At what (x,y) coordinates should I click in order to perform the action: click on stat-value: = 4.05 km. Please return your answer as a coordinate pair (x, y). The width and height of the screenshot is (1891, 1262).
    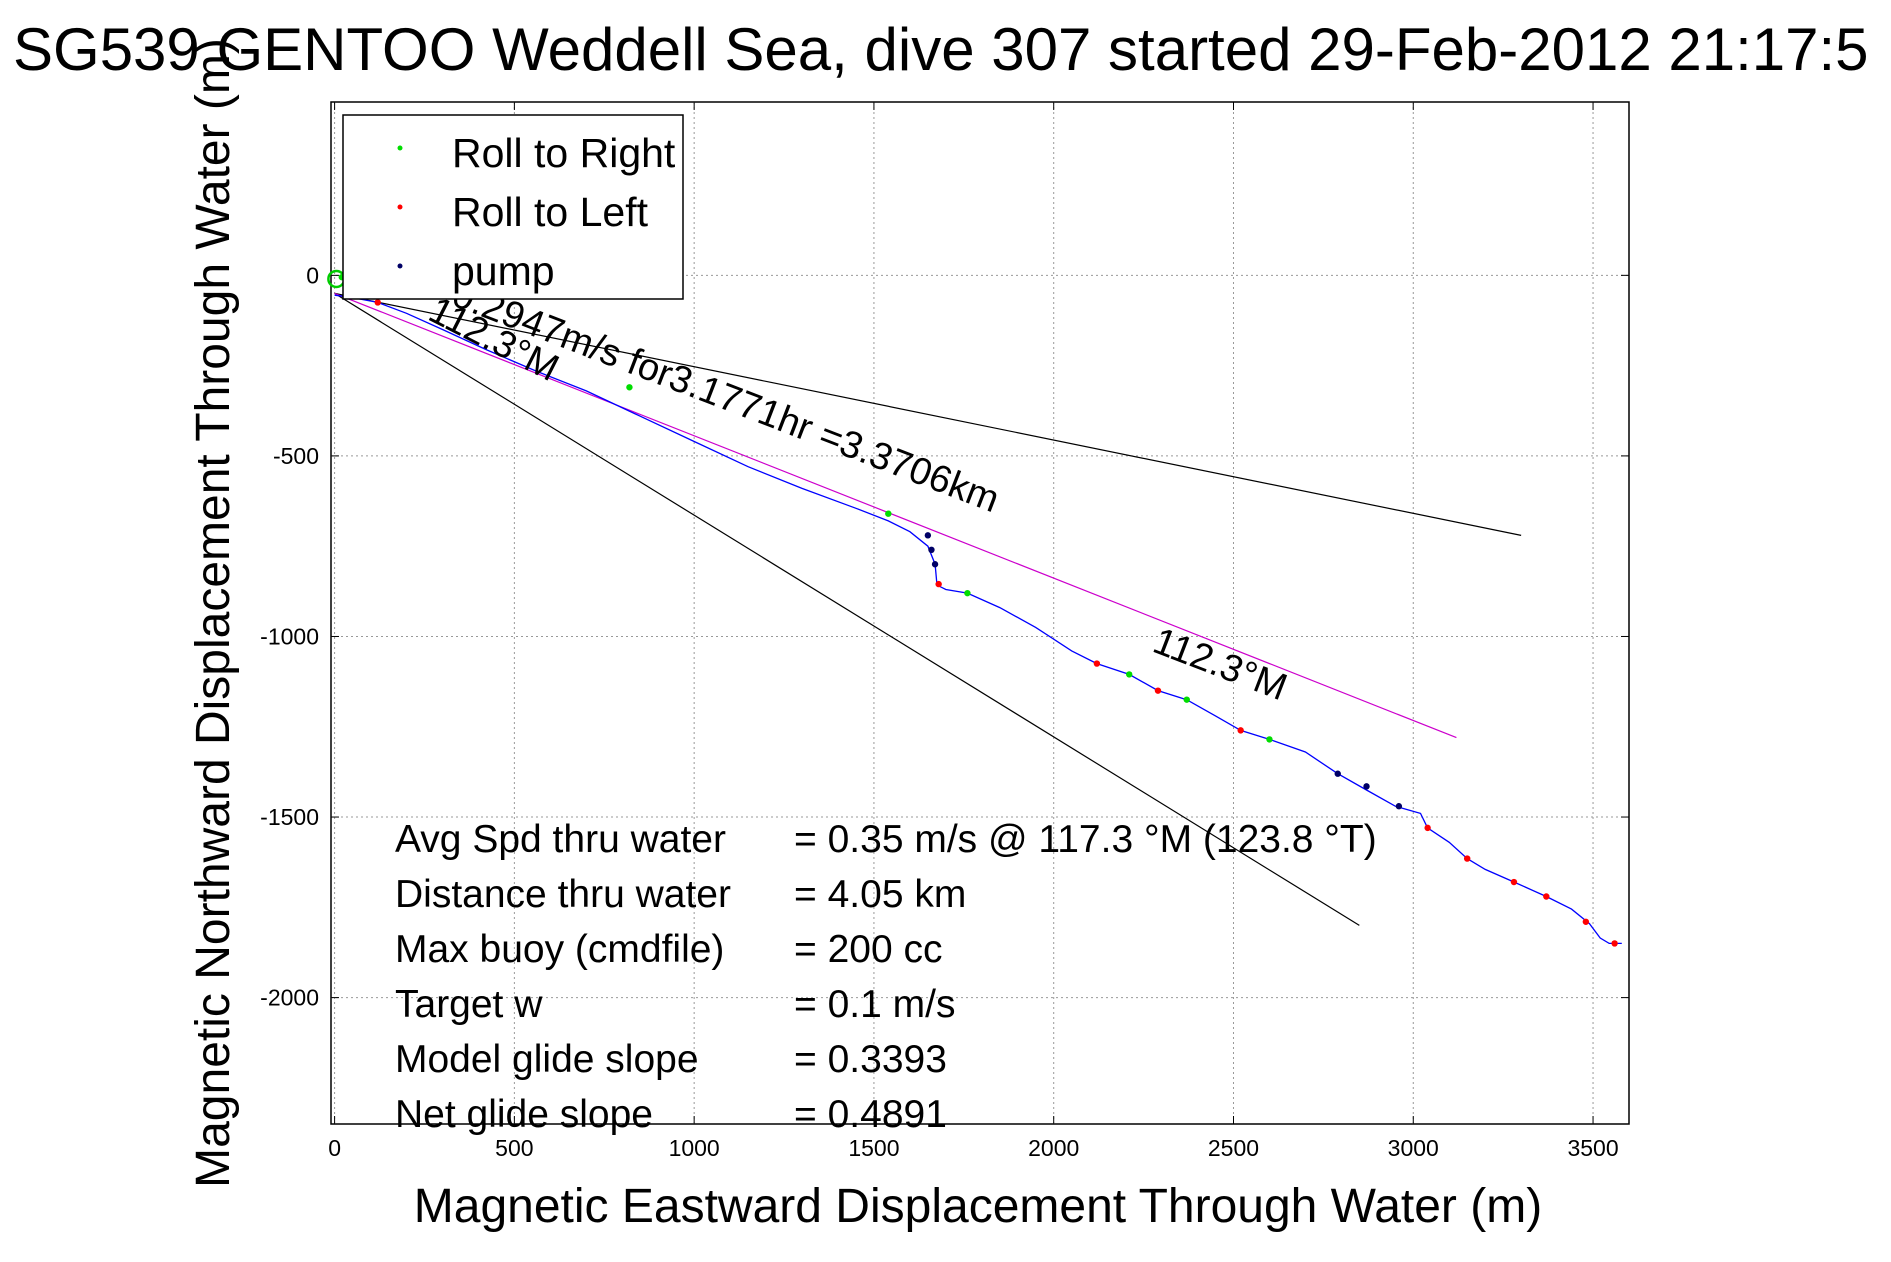
    Looking at the image, I should click on (880, 894).